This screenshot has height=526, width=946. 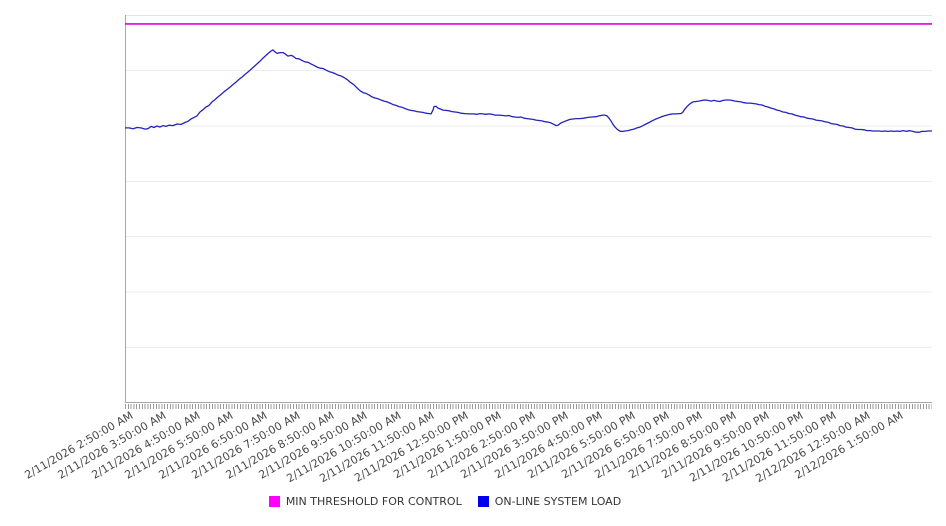 I want to click on legend-label: ON-LINE SYSTEM LOAD, so click(x=558, y=501).